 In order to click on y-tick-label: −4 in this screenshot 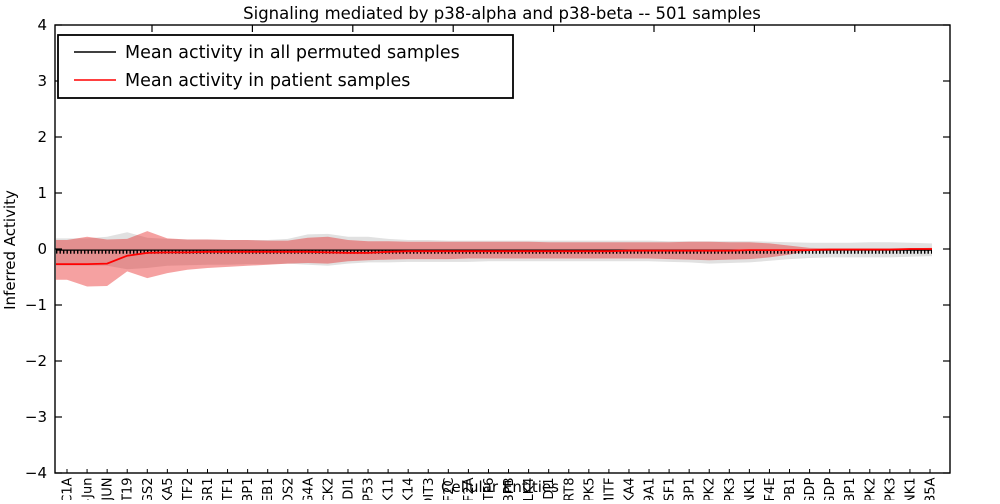, I will do `click(36, 473)`.